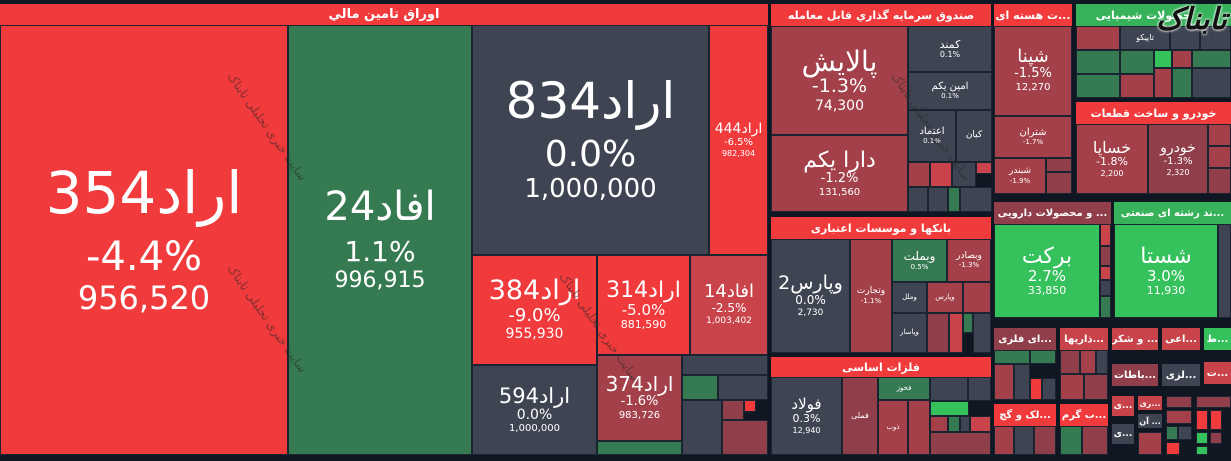 The height and width of the screenshot is (461, 1231). I want to click on sector-header-small: ...ط, so click(1217, 339).